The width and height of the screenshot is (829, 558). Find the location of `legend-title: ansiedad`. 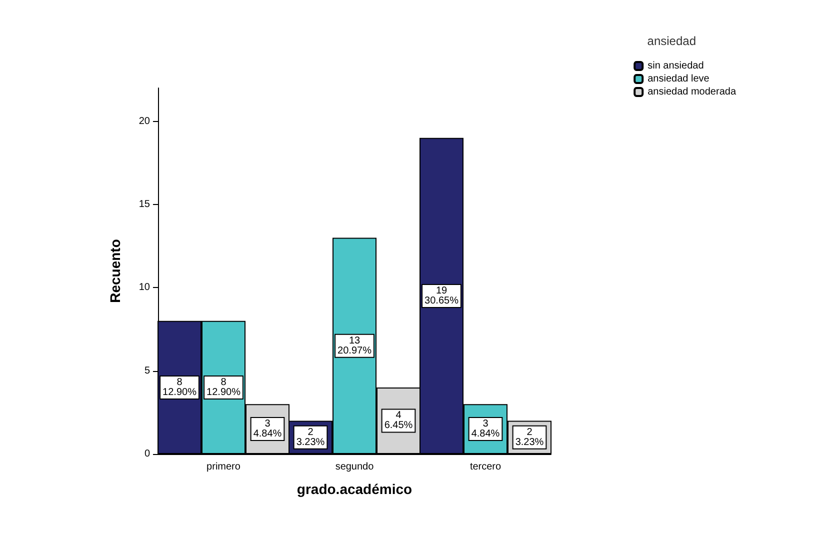

legend-title: ansiedad is located at coordinates (671, 41).